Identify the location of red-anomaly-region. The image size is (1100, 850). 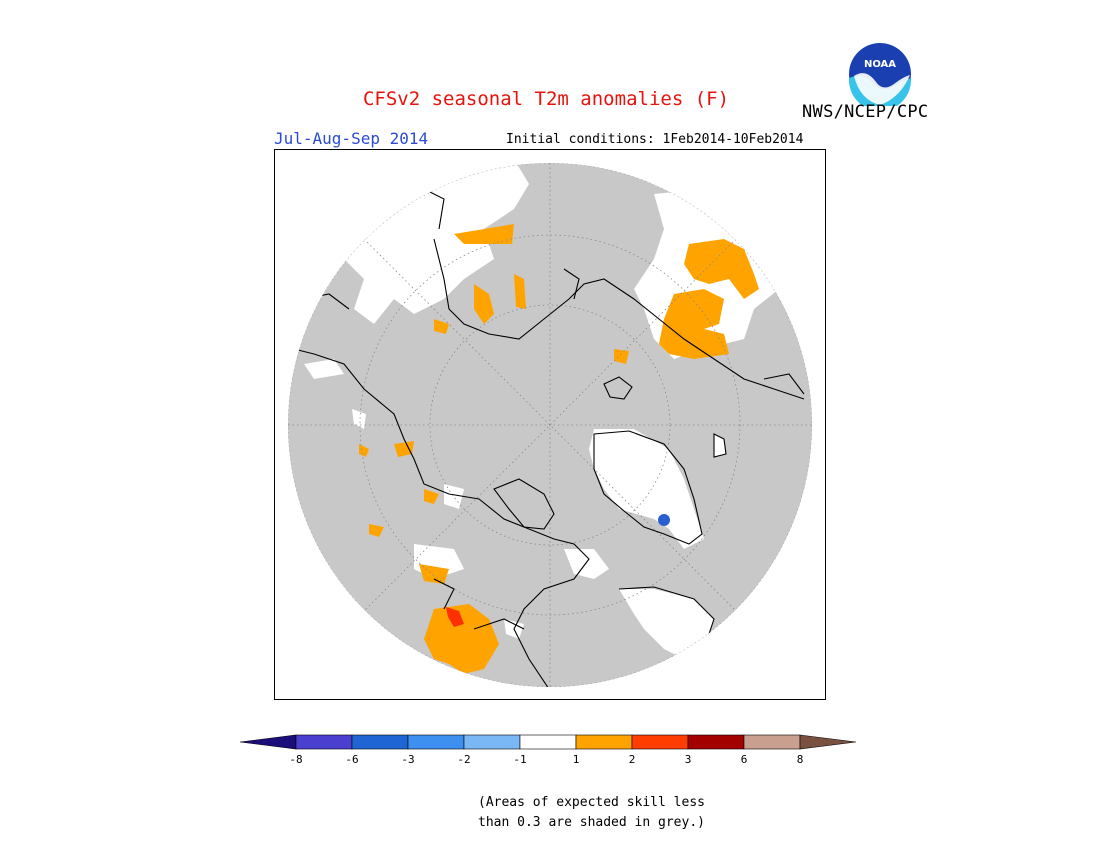
(455, 617).